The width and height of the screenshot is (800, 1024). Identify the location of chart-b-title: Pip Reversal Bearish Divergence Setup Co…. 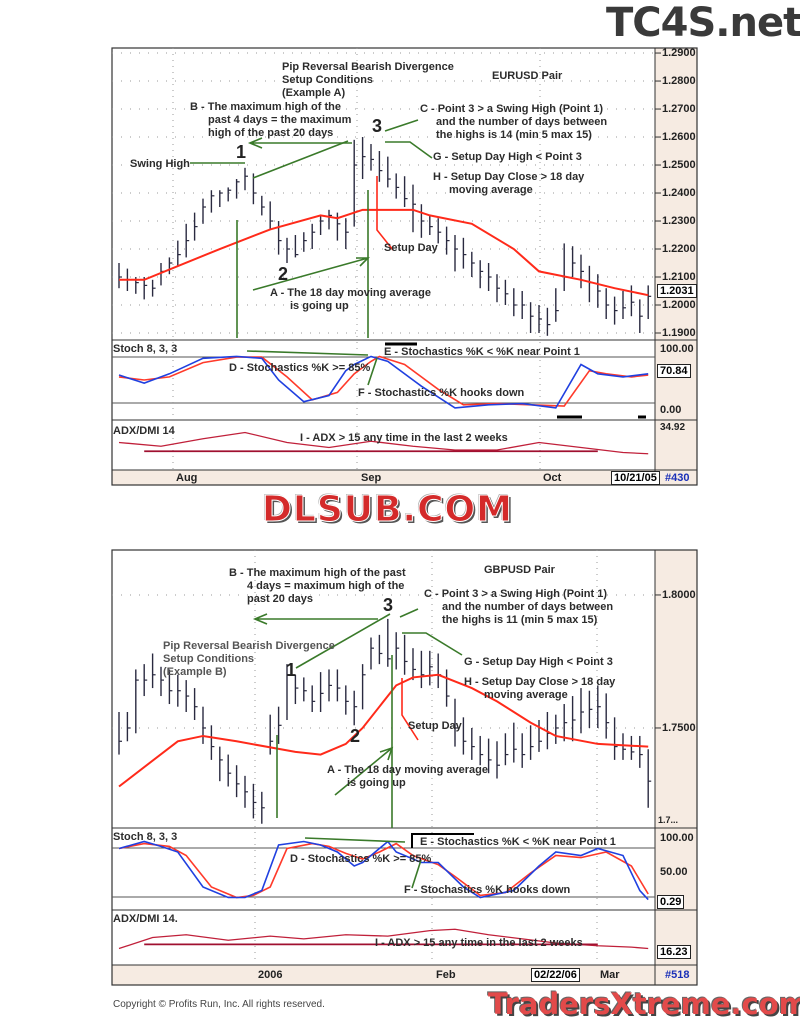
(249, 659).